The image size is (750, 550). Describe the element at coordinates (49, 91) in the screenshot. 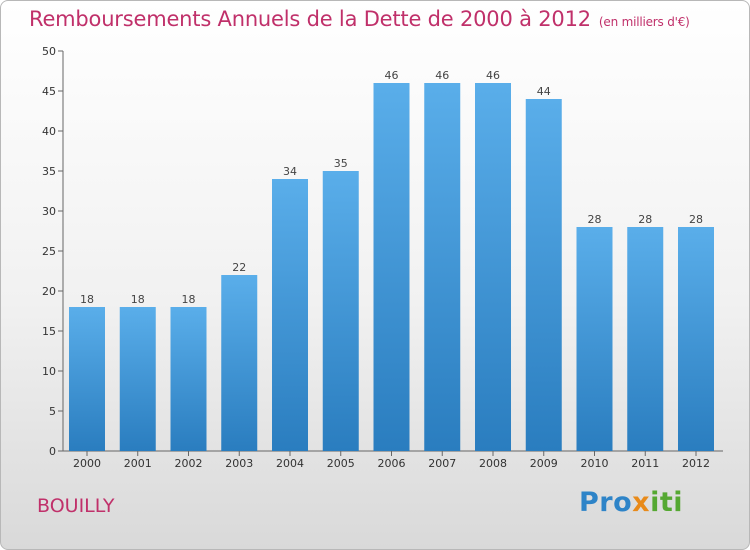

I see `y-tick-label: 45` at that location.